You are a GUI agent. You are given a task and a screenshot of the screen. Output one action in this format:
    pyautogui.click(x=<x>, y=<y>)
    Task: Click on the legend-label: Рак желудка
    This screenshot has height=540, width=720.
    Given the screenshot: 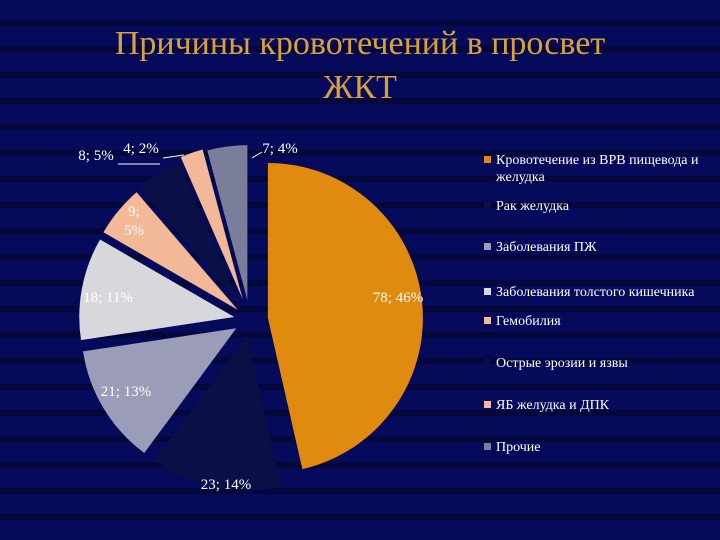 What is the action you would take?
    pyautogui.click(x=533, y=206)
    